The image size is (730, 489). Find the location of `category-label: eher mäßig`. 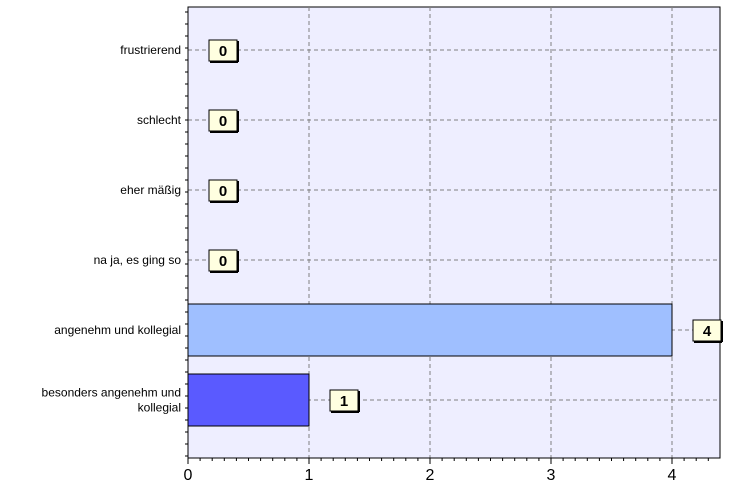

category-label: eher mäßig is located at coordinates (150, 190).